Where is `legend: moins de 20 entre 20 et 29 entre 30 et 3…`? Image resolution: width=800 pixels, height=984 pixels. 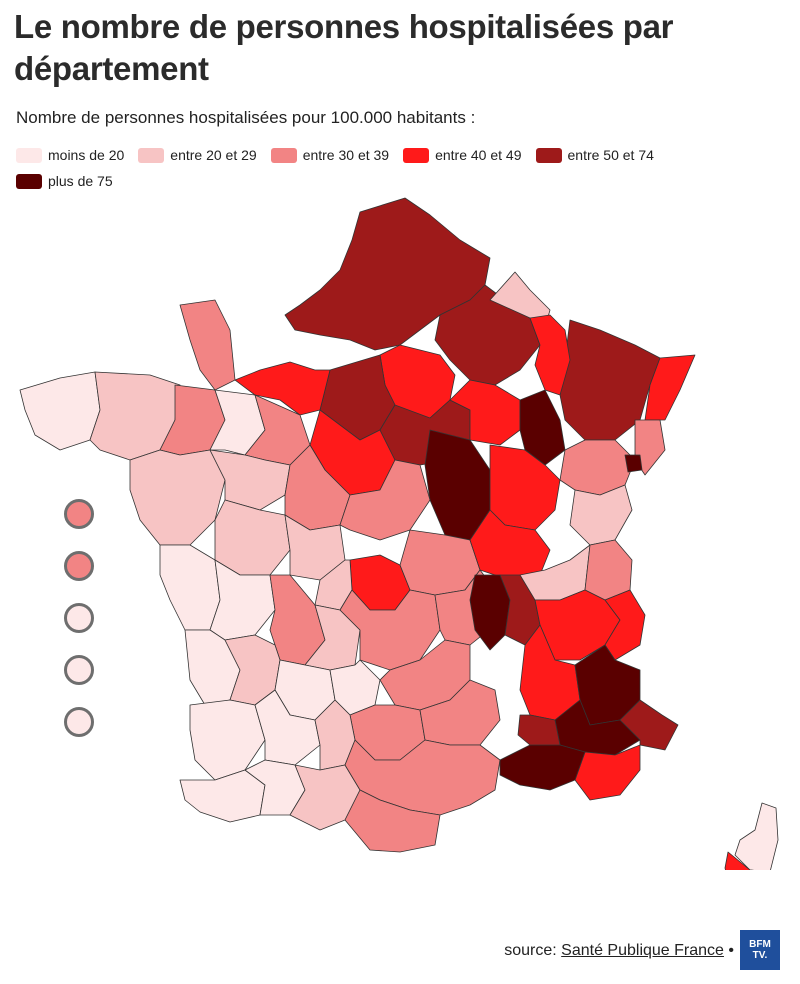 legend: moins de 20 entre 20 et 29 entre 30 et 3… is located at coordinates (376, 168).